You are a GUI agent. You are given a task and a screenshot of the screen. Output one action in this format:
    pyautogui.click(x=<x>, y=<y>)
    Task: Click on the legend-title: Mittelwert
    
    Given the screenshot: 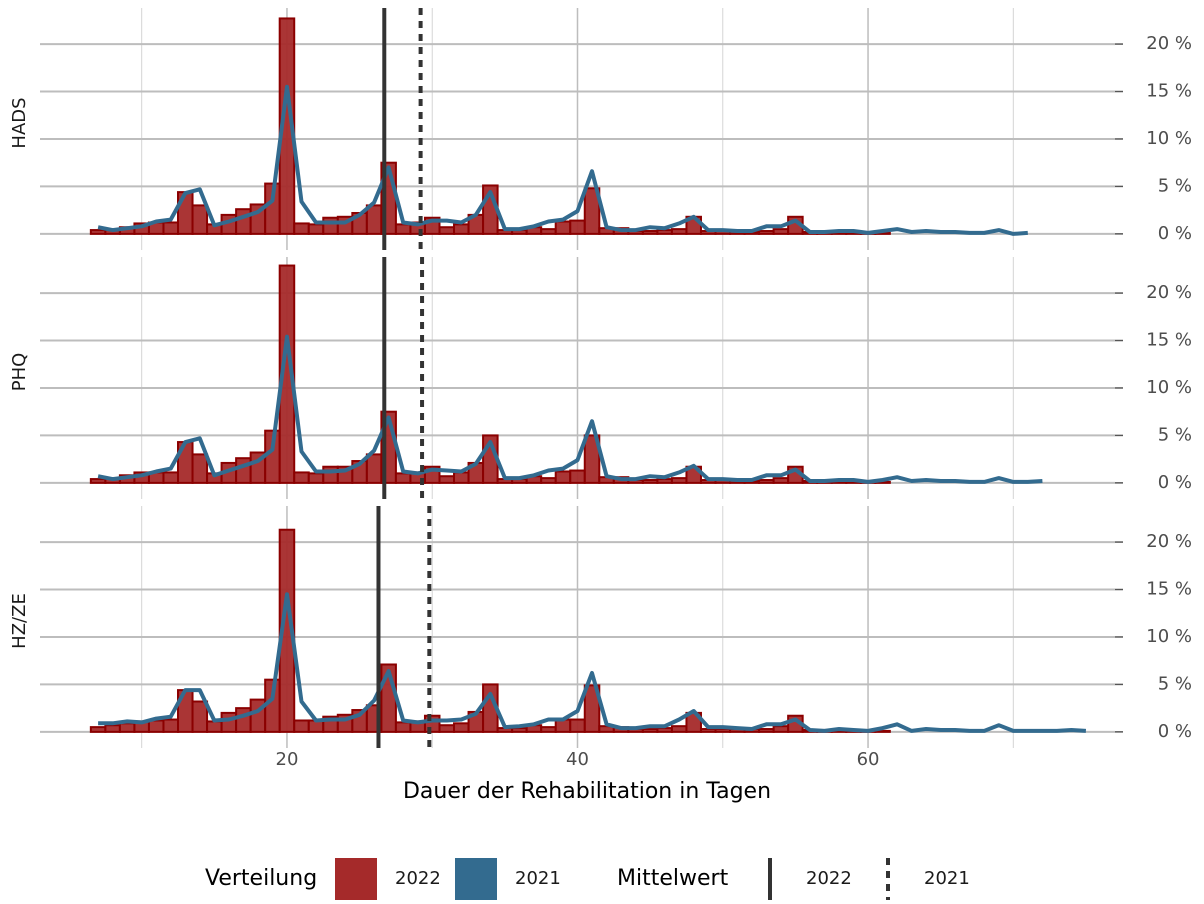 What is the action you would take?
    pyautogui.click(x=673, y=878)
    